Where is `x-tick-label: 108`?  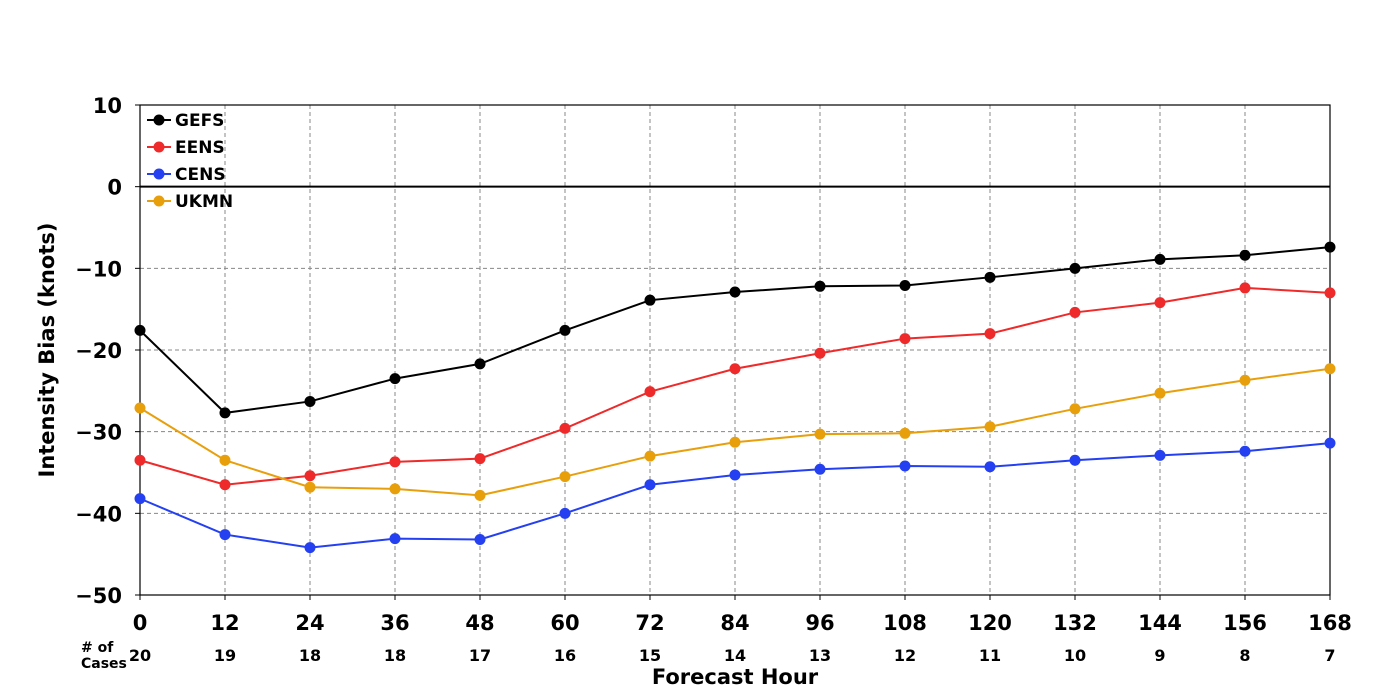 x-tick-label: 108 is located at coordinates (905, 623).